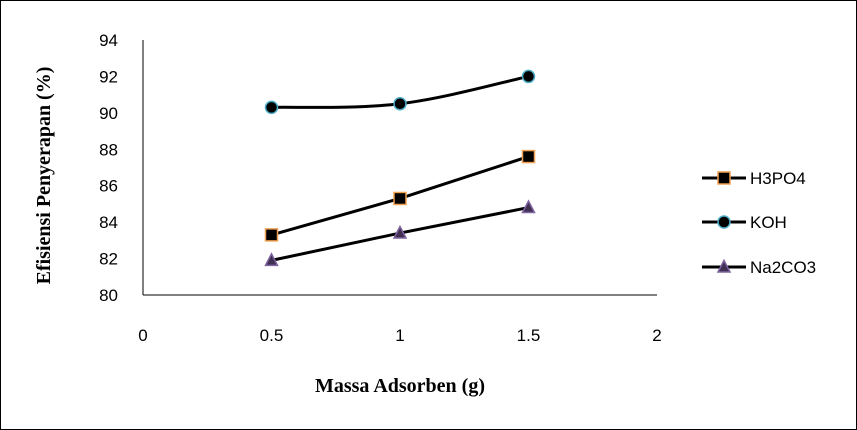 The height and width of the screenshot is (430, 857). I want to click on y-tick-label: 86, so click(108, 186).